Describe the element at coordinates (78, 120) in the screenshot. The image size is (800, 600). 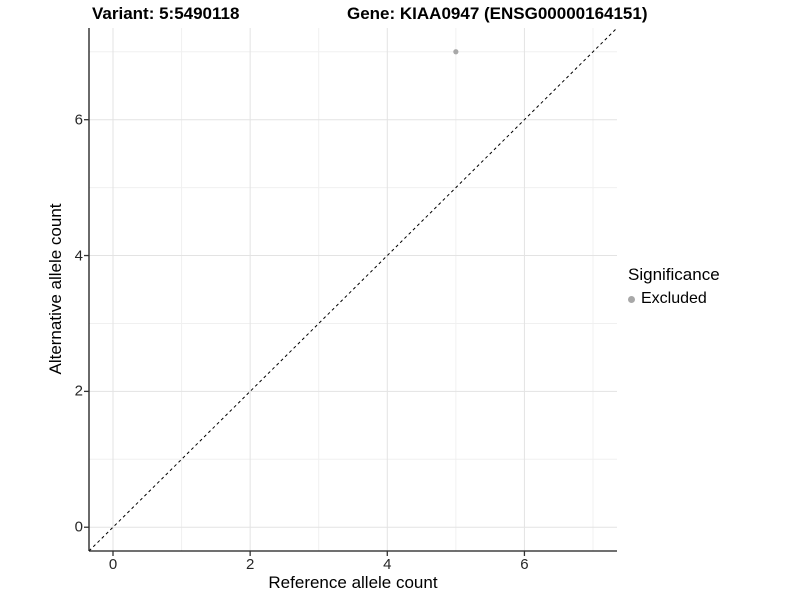
I see `y-tick-label: 6` at that location.